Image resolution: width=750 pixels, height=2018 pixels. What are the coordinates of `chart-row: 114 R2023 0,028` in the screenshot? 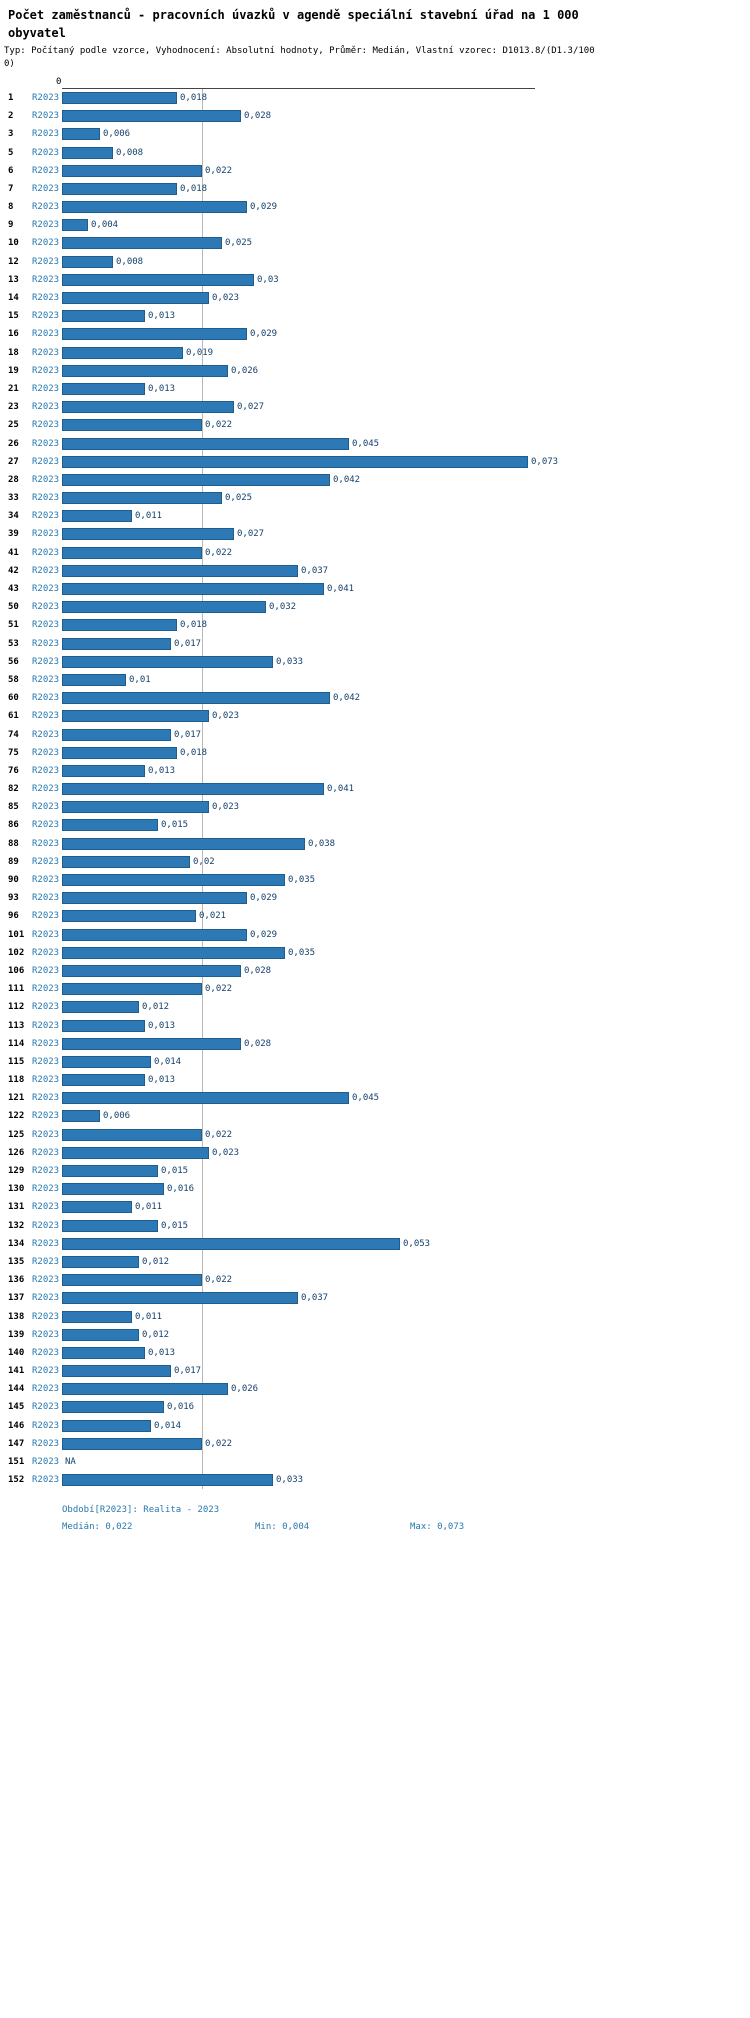 It's located at (375, 1044).